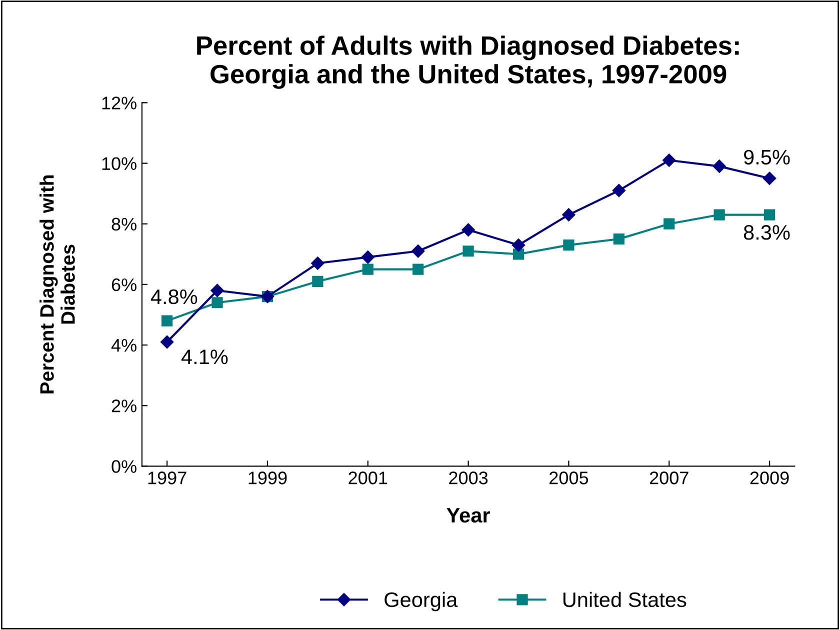 This screenshot has height=630, width=840. I want to click on chart-title: Percent of Adults with Diagnosed Diabetes: Georgia and the United States, 1997-2009, so click(468, 62).